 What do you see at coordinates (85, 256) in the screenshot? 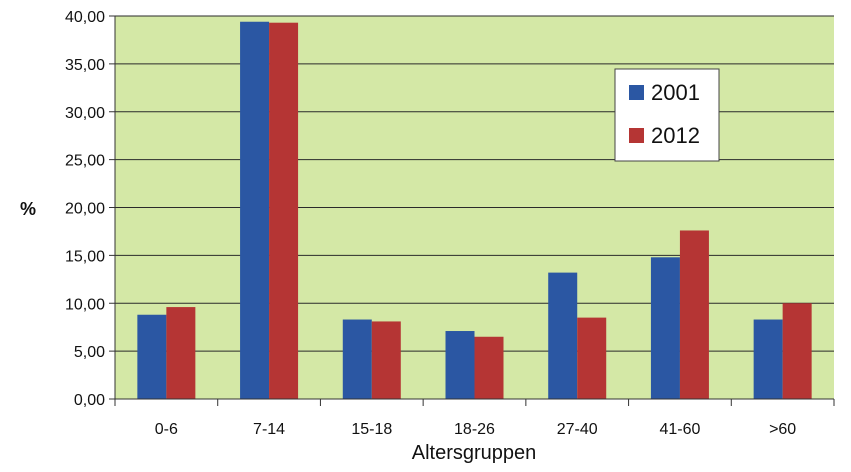
I see `y-tick-label: 15,00` at bounding box center [85, 256].